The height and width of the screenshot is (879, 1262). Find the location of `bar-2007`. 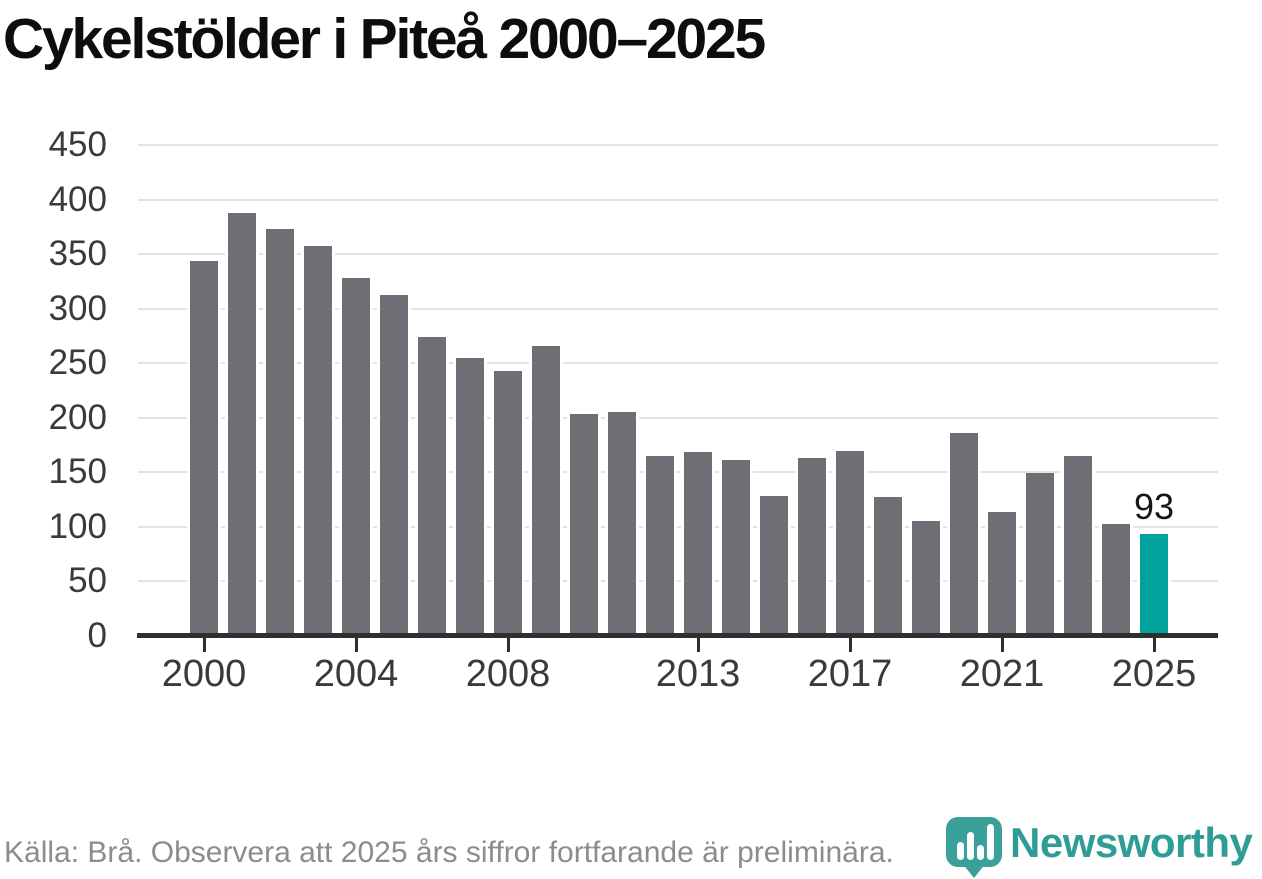

bar-2007 is located at coordinates (470, 497).